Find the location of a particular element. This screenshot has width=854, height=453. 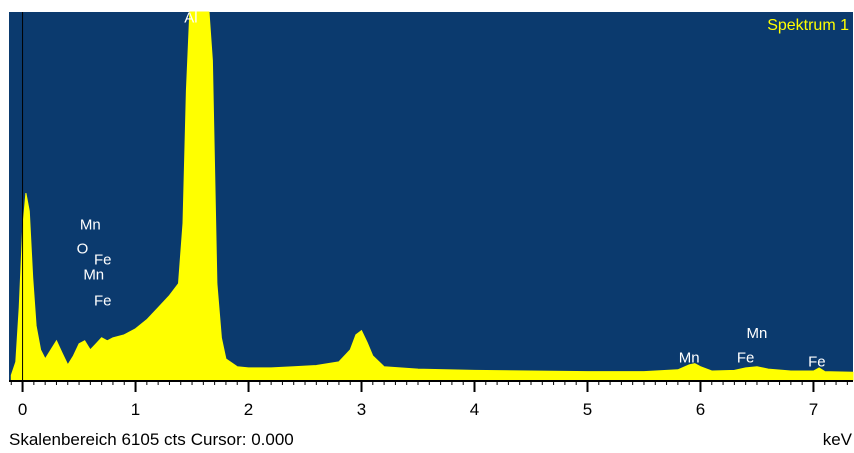

peak-label-o: O is located at coordinates (83, 248).